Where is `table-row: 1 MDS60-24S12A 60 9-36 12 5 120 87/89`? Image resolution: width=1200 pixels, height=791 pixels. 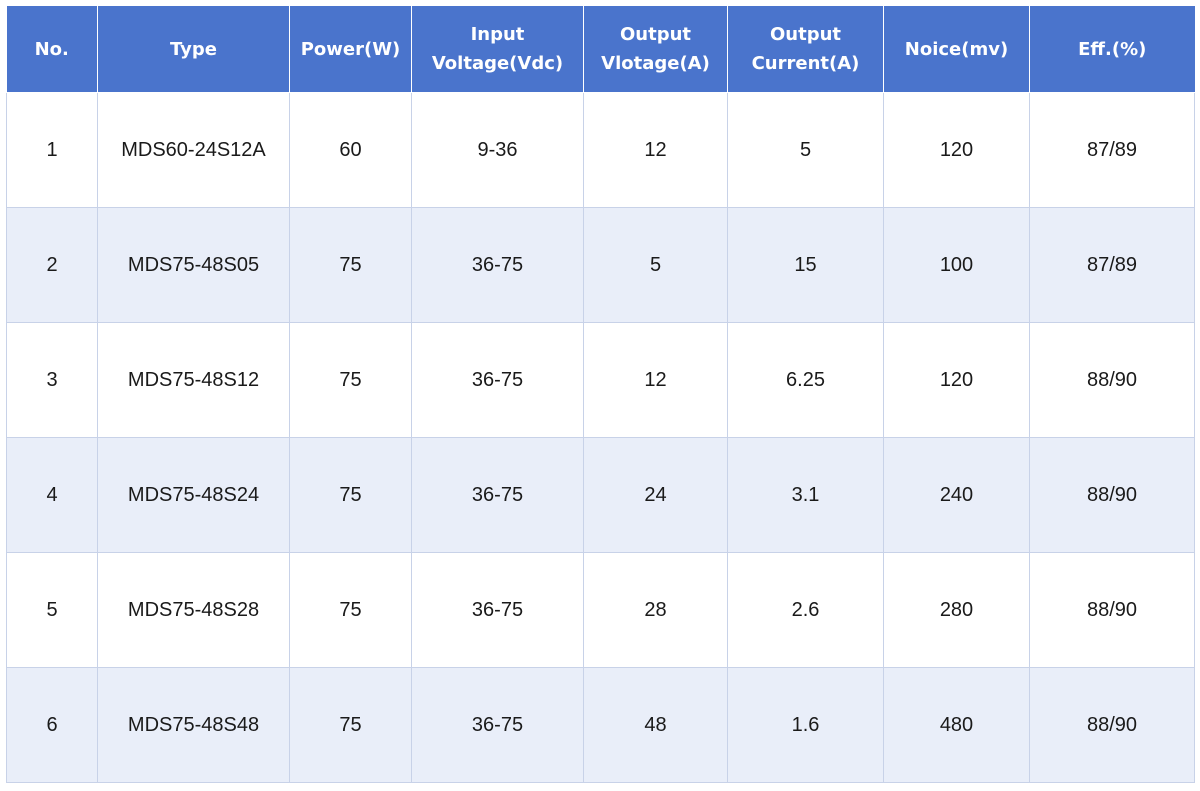 table-row: 1 MDS60-24S12A 60 9-36 12 5 120 87/89 is located at coordinates (600, 150).